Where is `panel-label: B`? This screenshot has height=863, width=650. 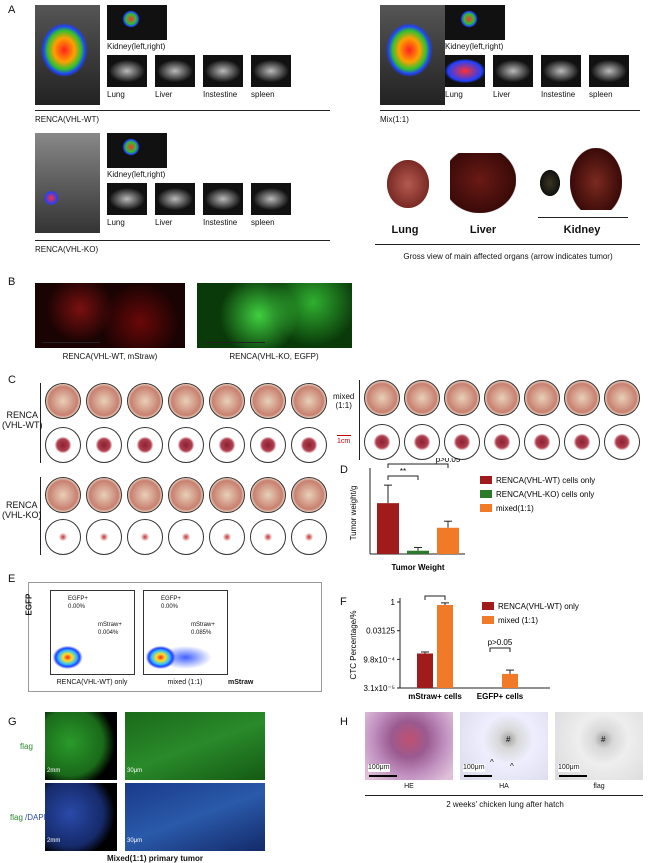
panel-label: B is located at coordinates (12, 282).